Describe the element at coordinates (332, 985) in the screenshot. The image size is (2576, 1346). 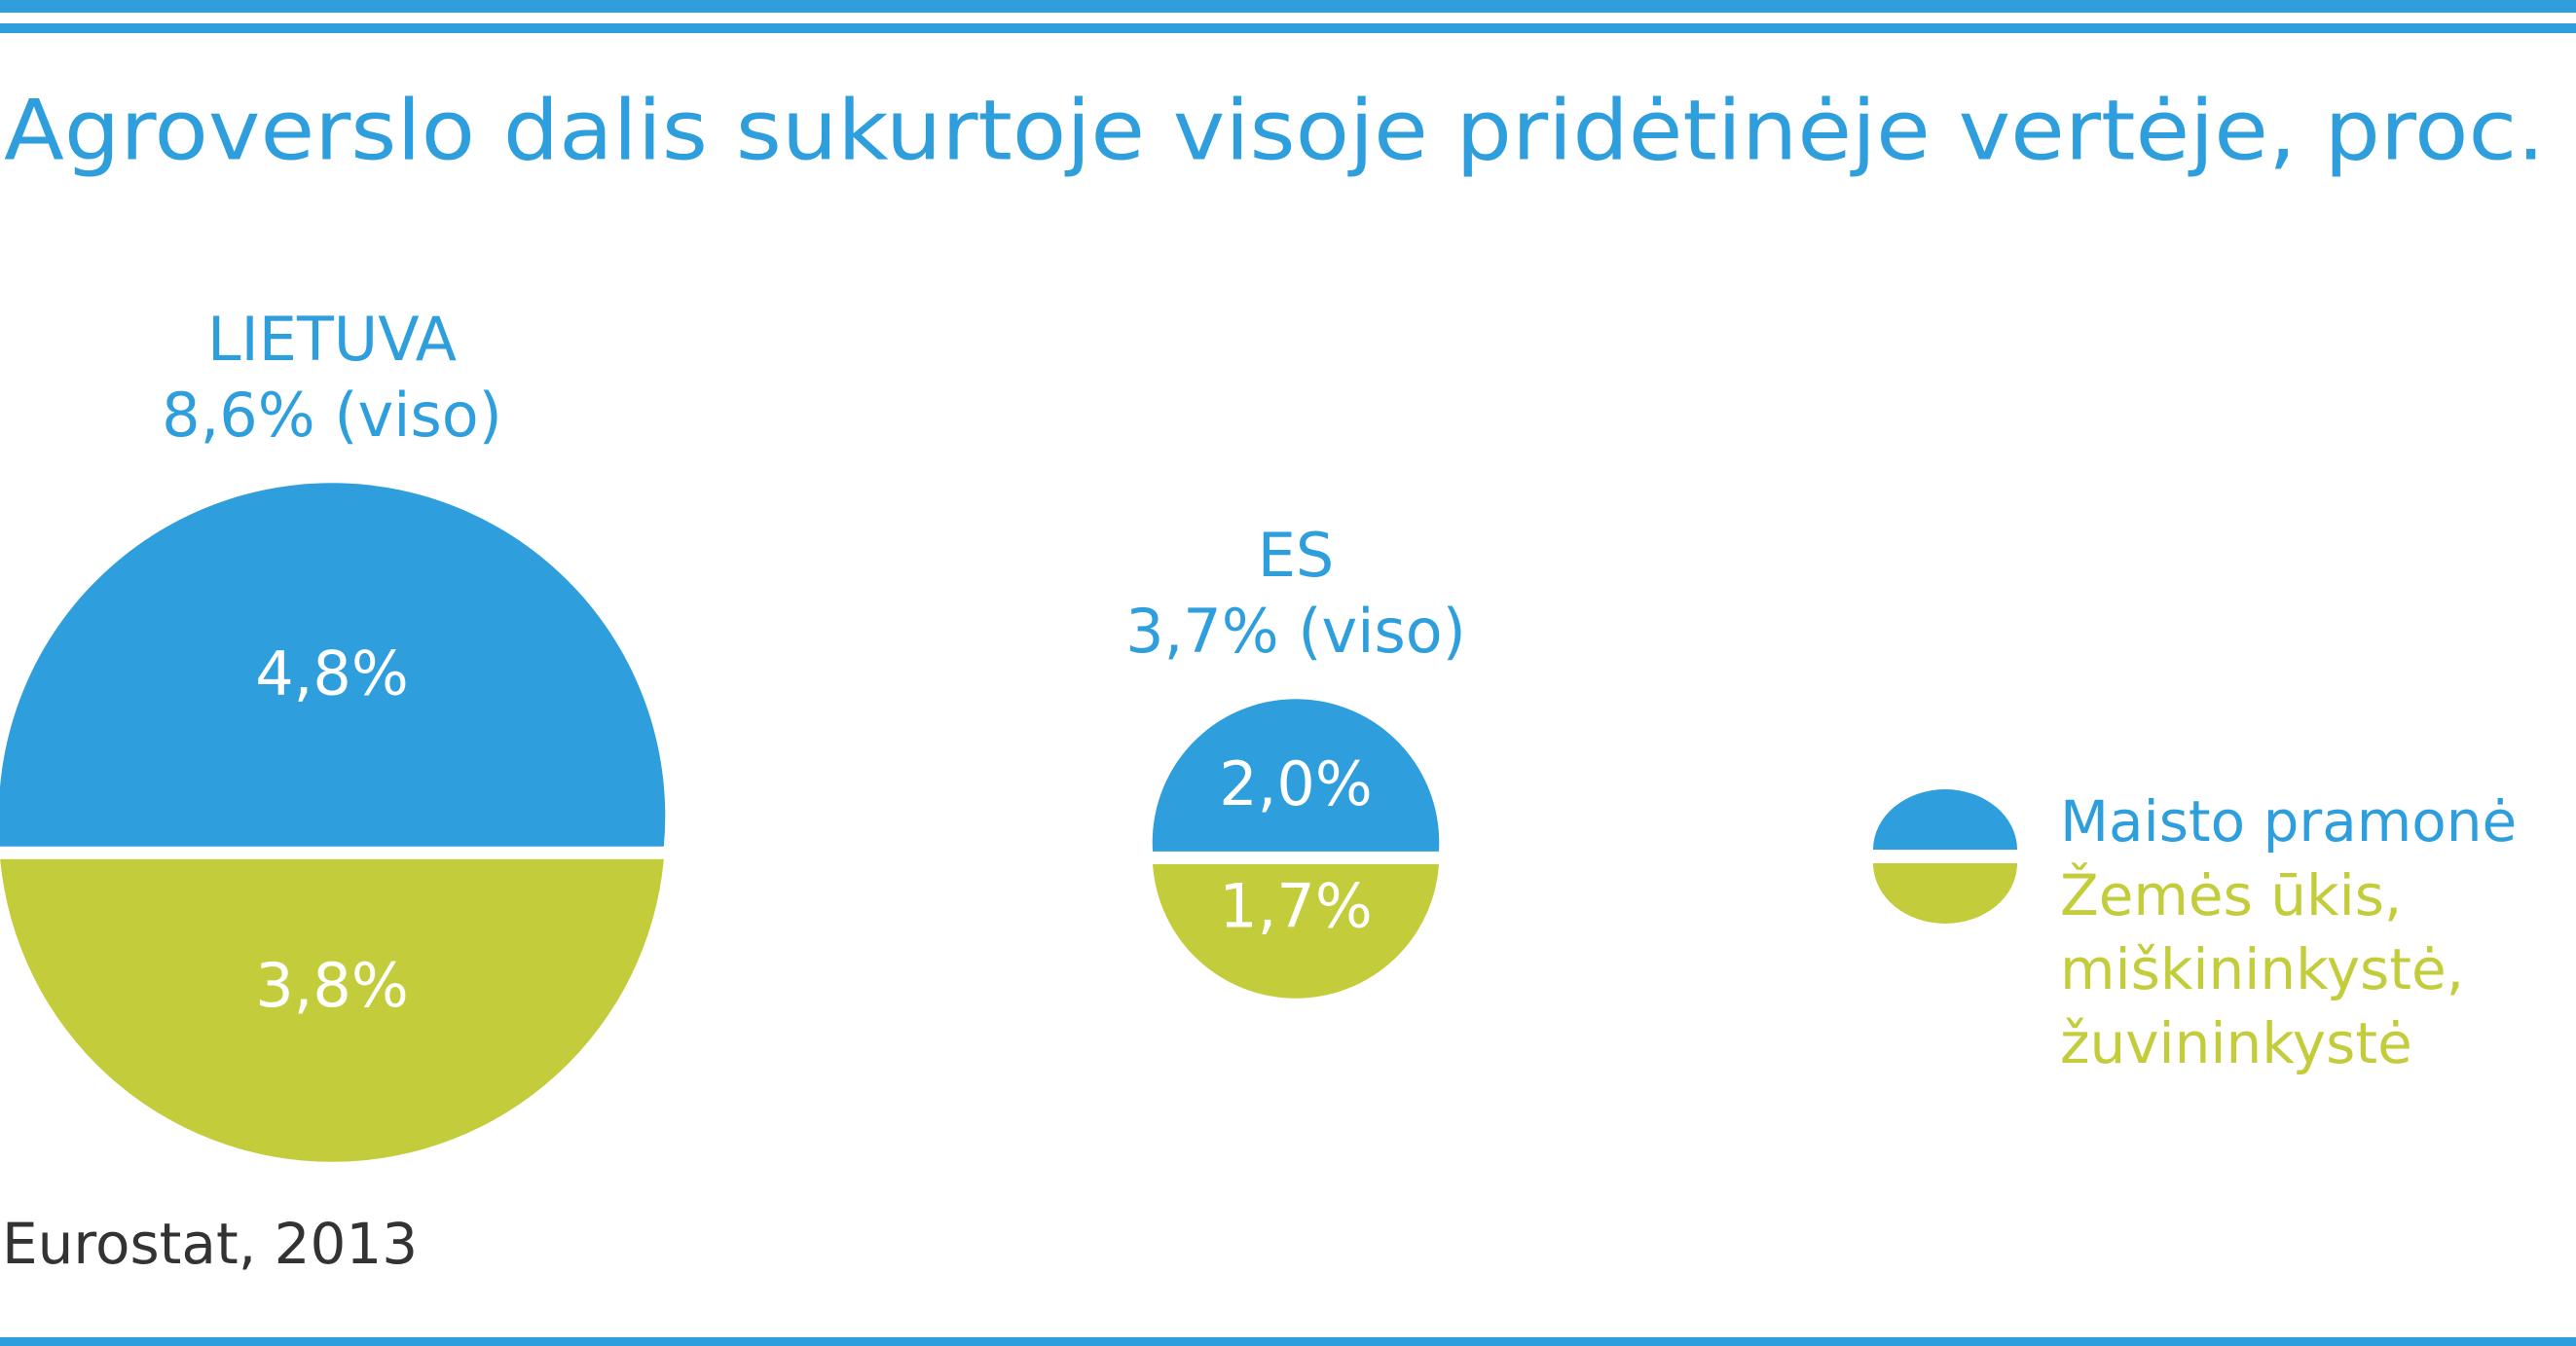
I see `value-label: 3,8%` at that location.